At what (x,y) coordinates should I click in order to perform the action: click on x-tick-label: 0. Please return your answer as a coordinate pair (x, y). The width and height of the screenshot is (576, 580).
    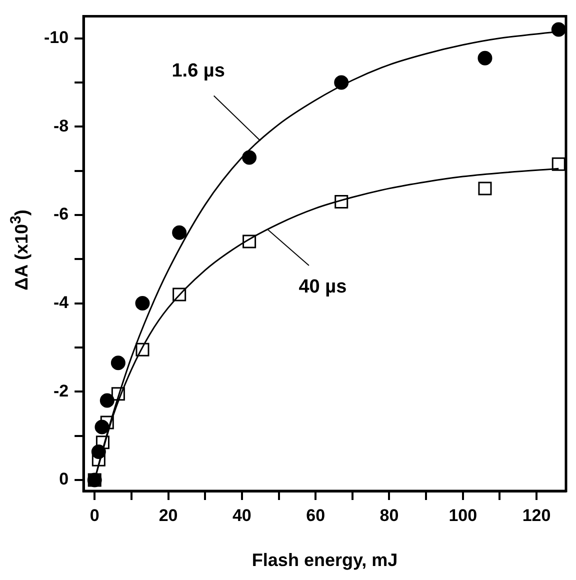
    Looking at the image, I should click on (95, 515).